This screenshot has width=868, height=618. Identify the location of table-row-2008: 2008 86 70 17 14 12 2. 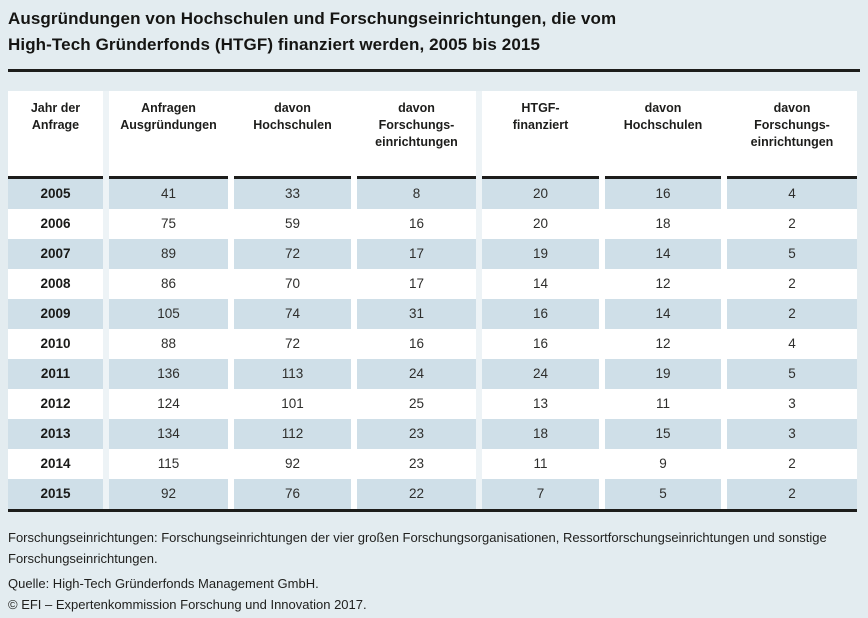
(432, 284).